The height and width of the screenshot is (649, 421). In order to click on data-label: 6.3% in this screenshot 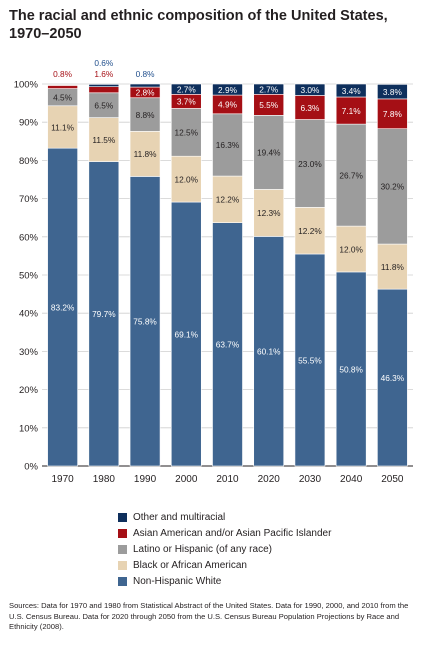, I will do `click(310, 108)`.